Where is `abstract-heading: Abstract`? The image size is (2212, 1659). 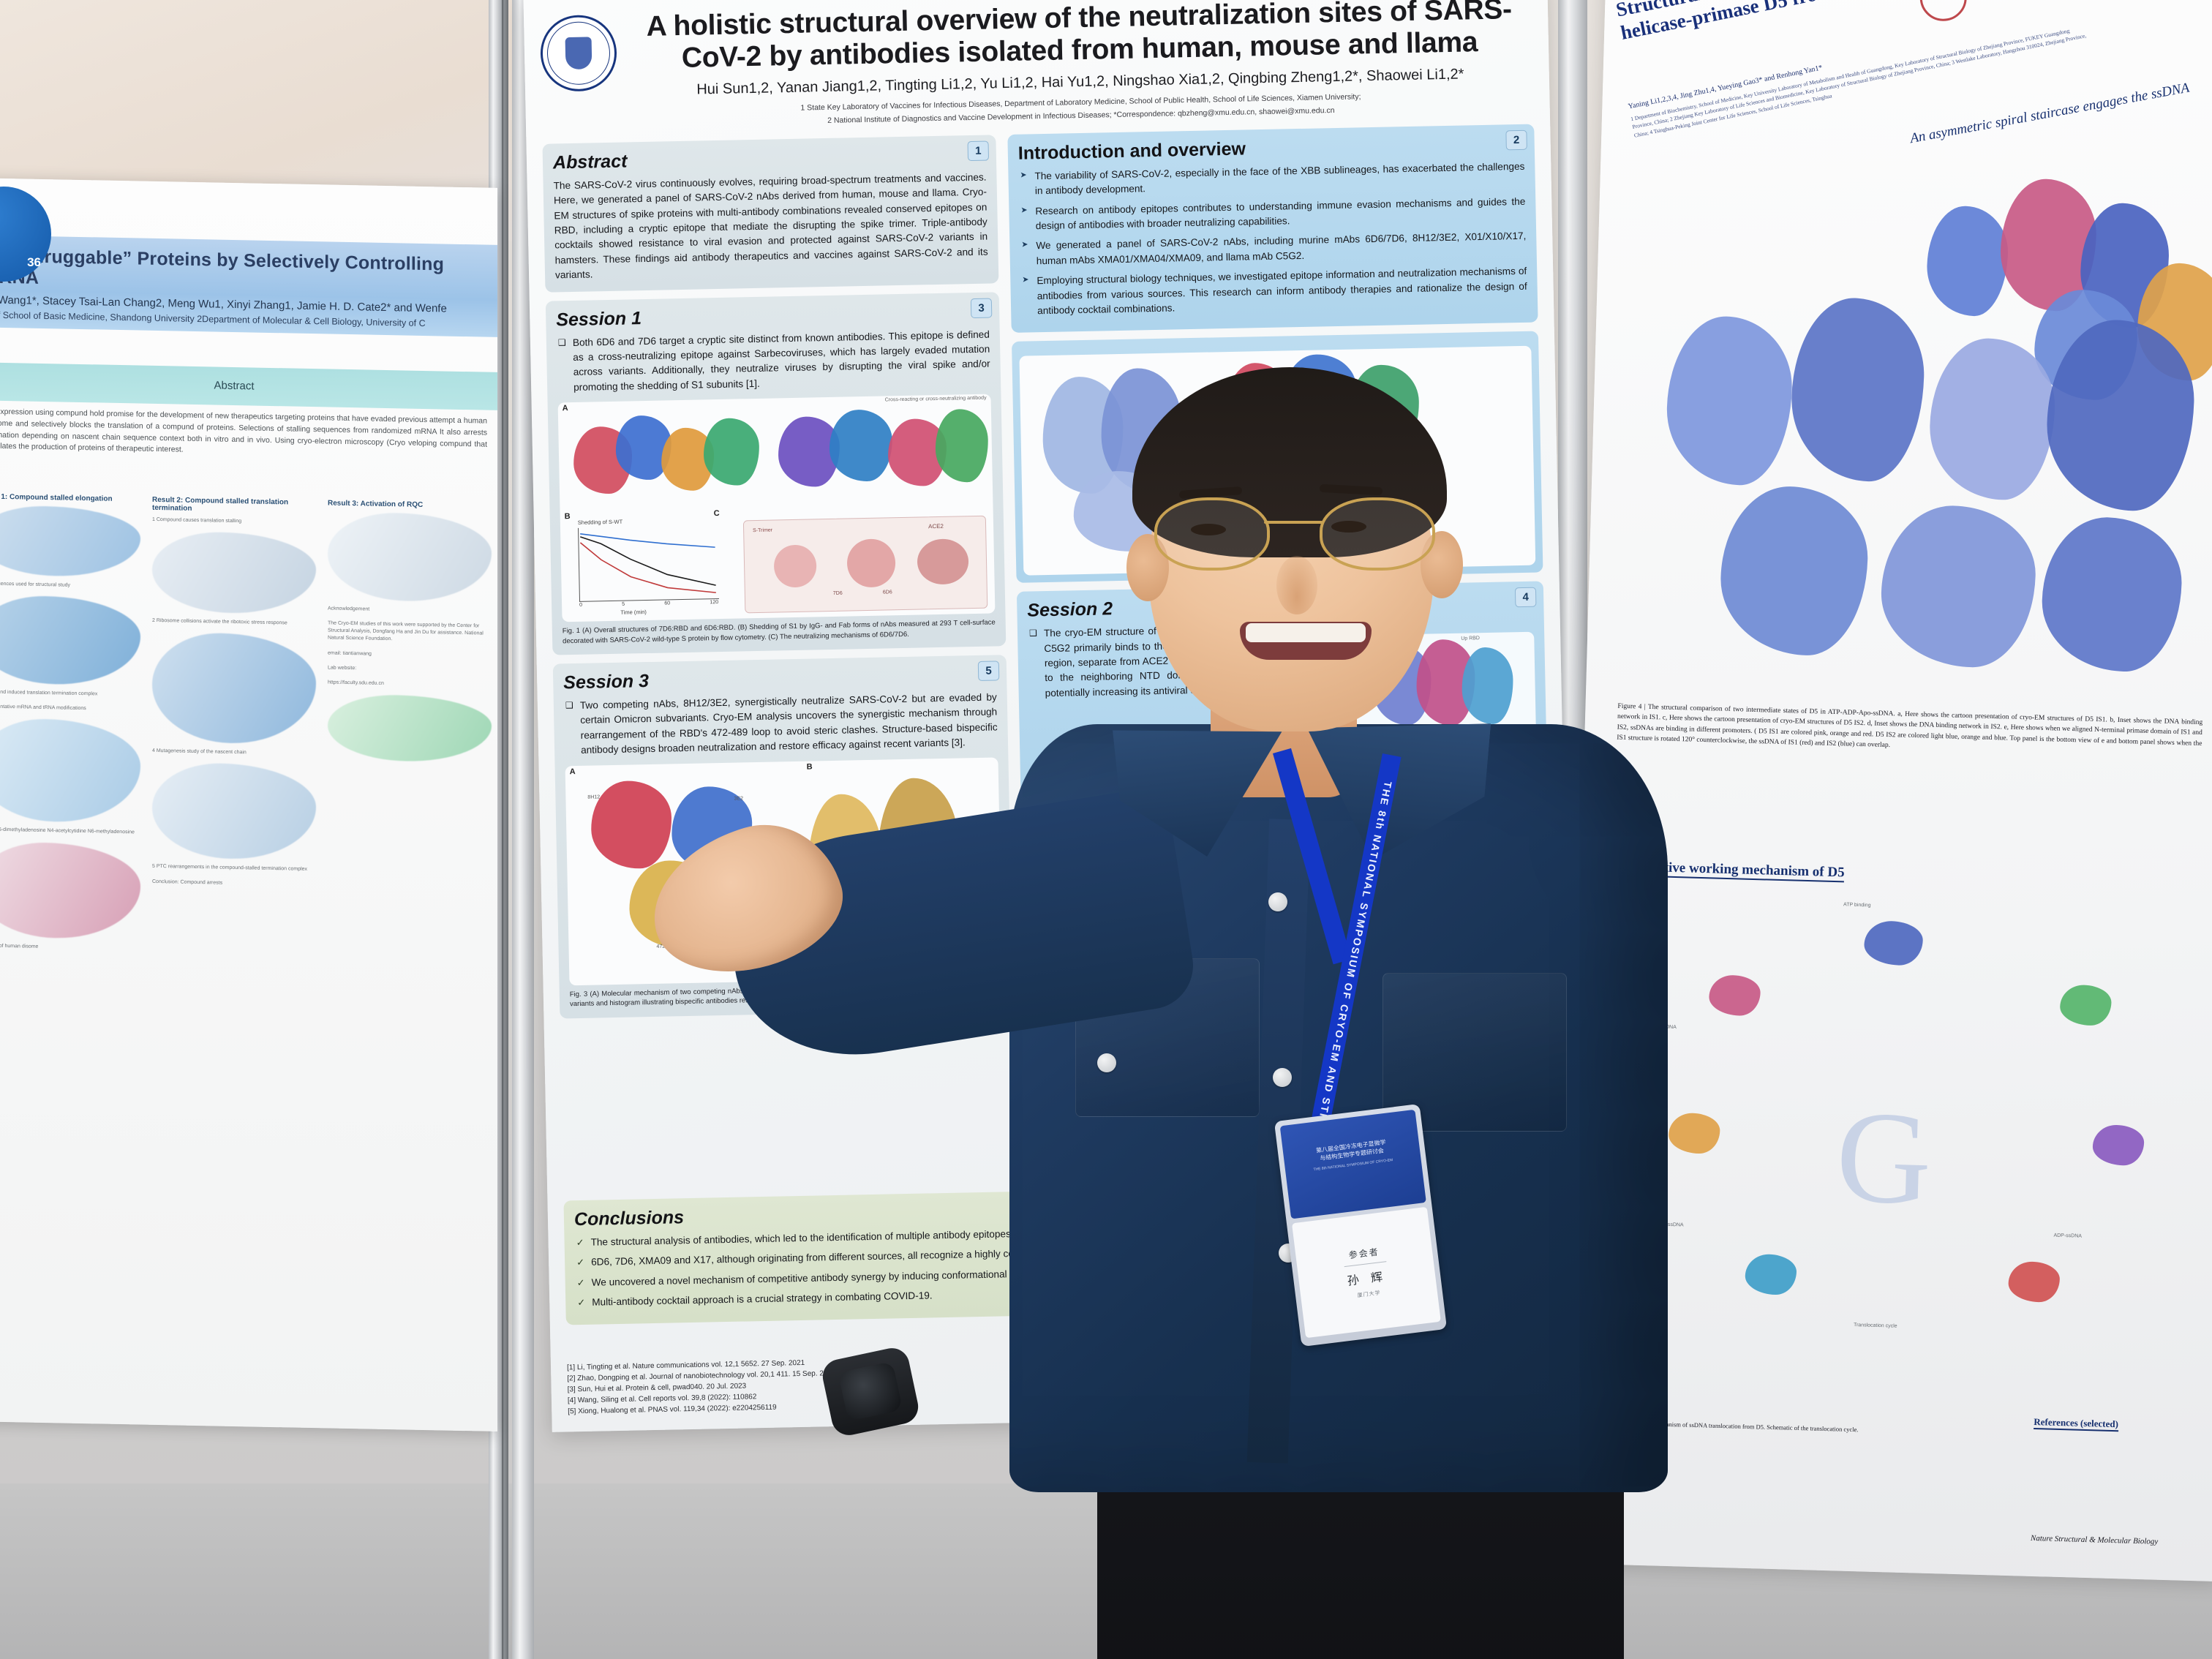
abstract-heading: Abstract is located at coordinates (590, 162).